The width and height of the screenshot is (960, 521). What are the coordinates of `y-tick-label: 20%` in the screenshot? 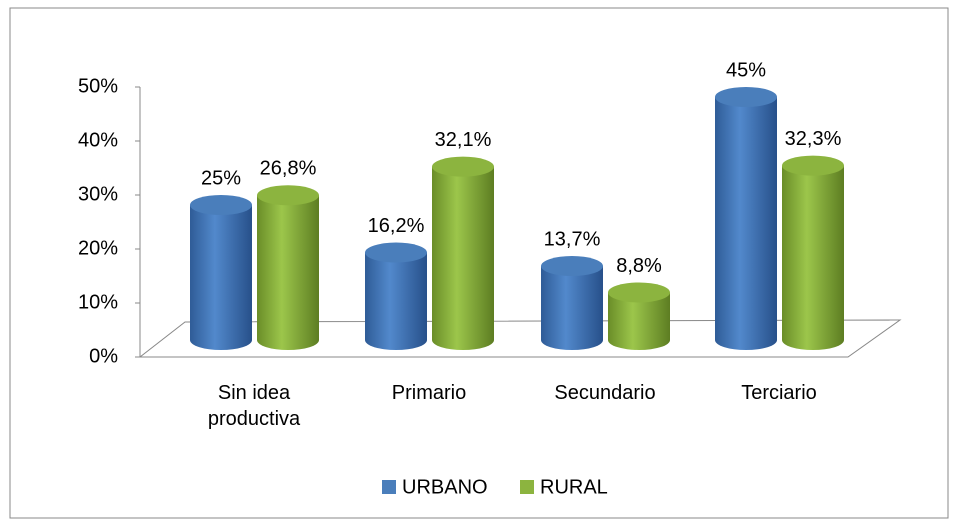 It's located at (98, 248).